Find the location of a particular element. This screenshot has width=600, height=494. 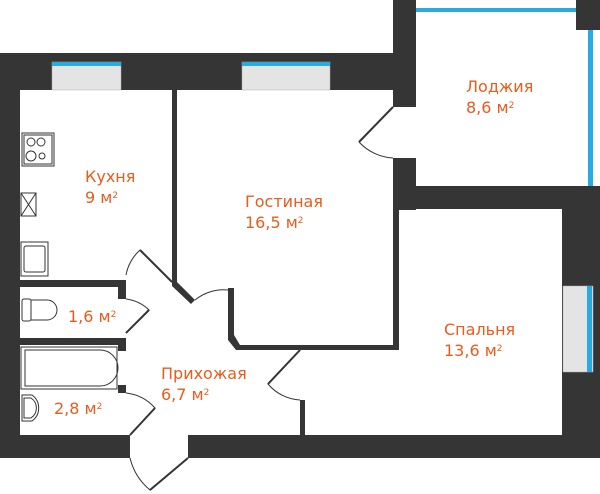

room-label-loggia: Лоджия 8,6 м2 is located at coordinates (500, 97).